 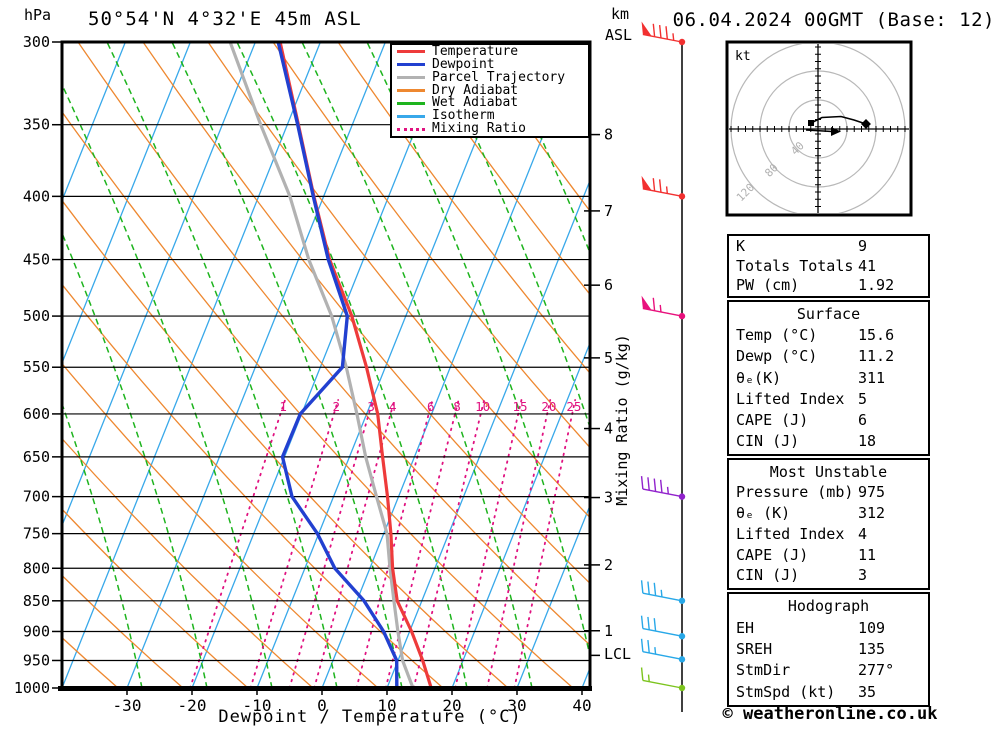 What do you see at coordinates (322, 705) in the screenshot?
I see `temp-tick-label: 0` at bounding box center [322, 705].